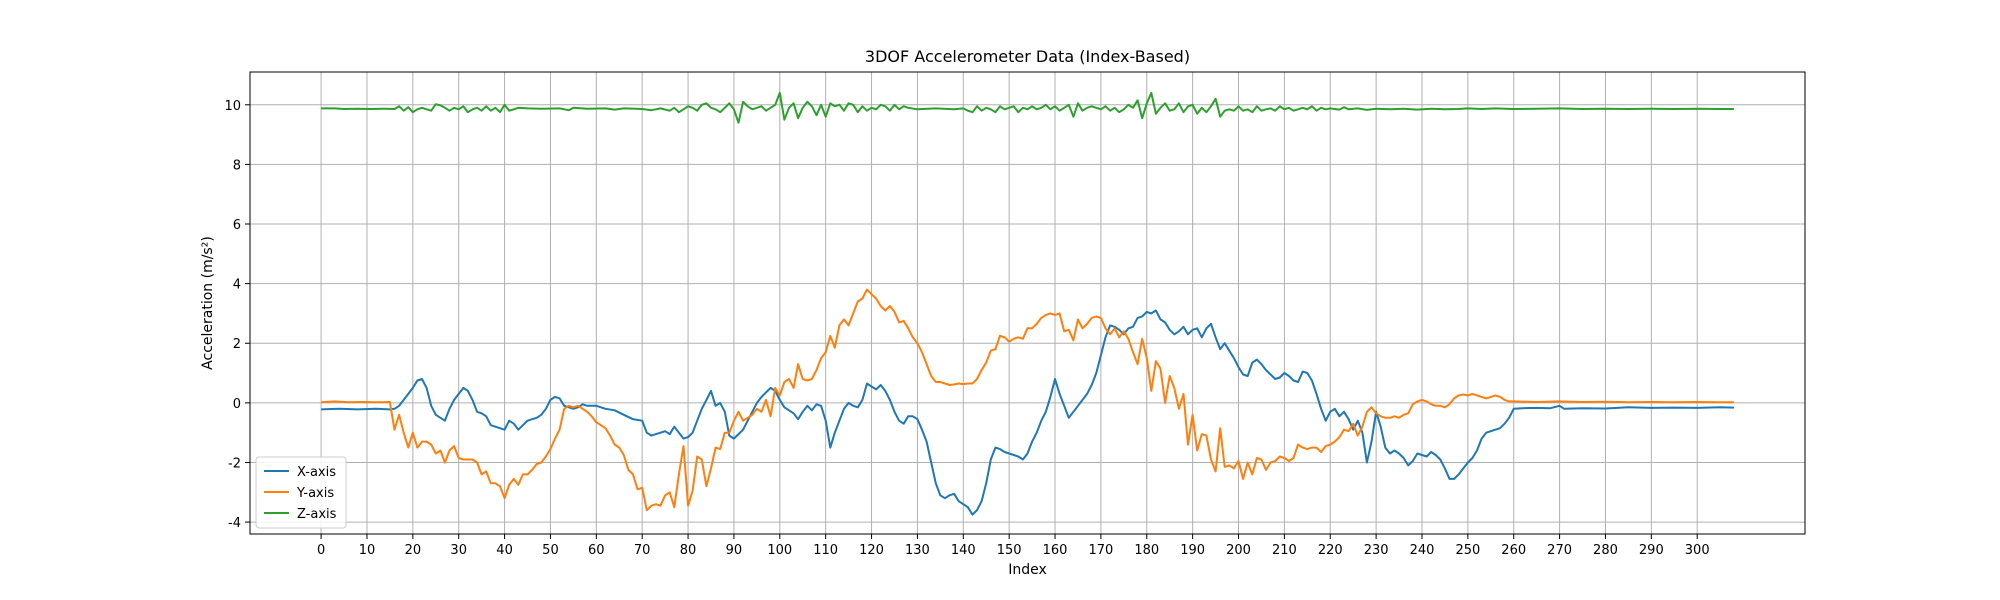 The image size is (2000, 600). Describe the element at coordinates (1651, 550) in the screenshot. I see `x-tick-label: 290` at that location.